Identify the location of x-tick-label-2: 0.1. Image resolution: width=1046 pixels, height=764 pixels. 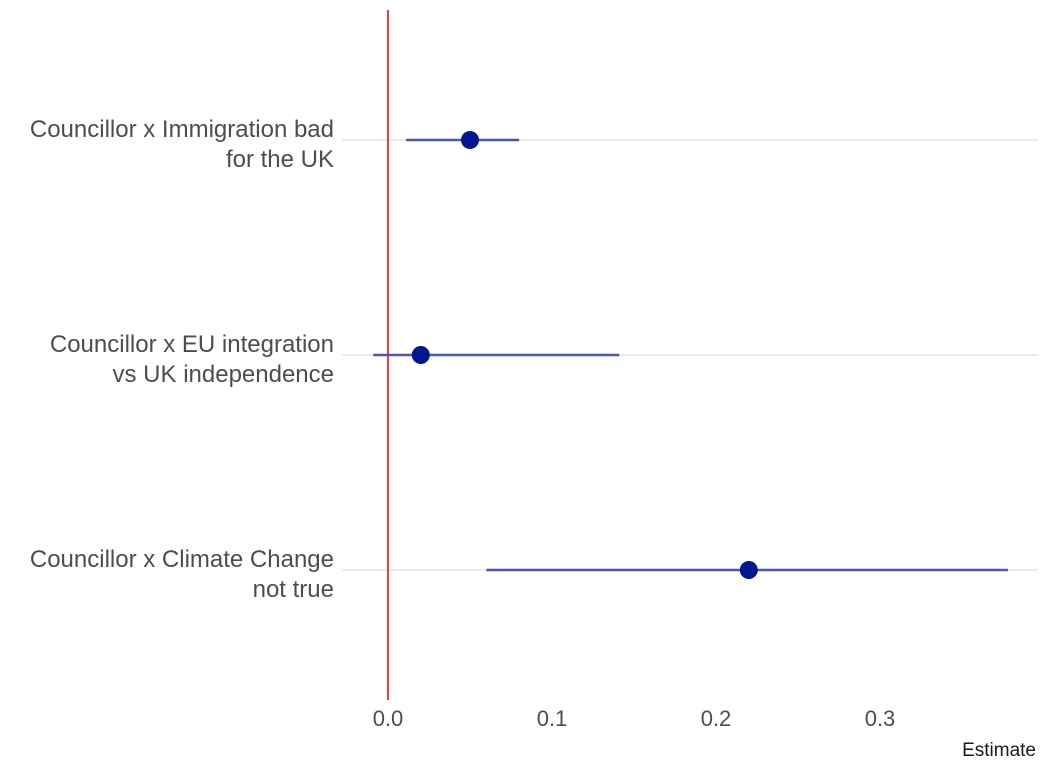
(552, 718).